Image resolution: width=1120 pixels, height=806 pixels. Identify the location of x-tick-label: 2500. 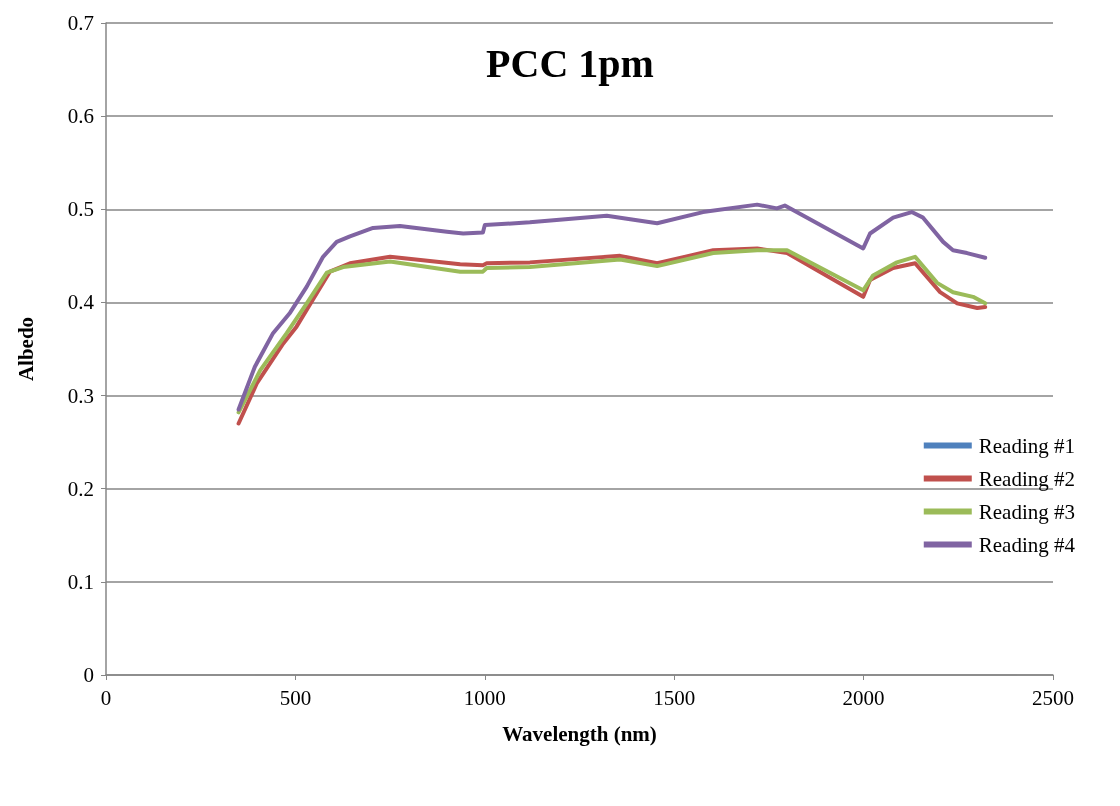
(1053, 697).